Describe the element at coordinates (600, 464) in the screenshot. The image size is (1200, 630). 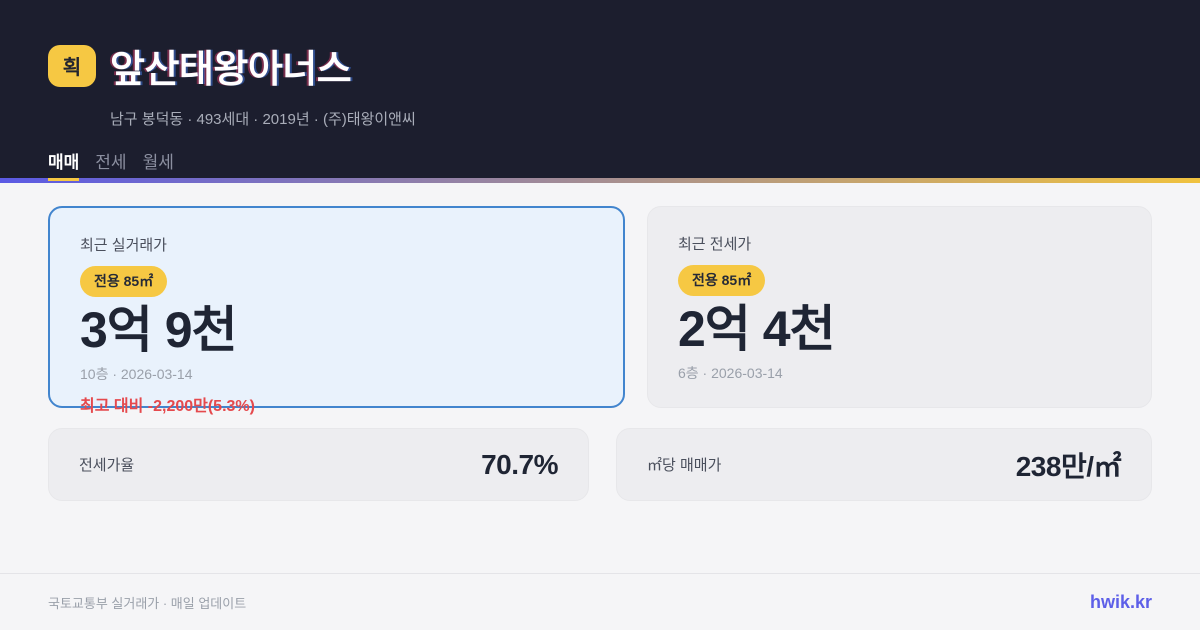
I see `stat-cards-row: 전세가율 70.7% ㎡당 매매가 238만/㎡` at that location.